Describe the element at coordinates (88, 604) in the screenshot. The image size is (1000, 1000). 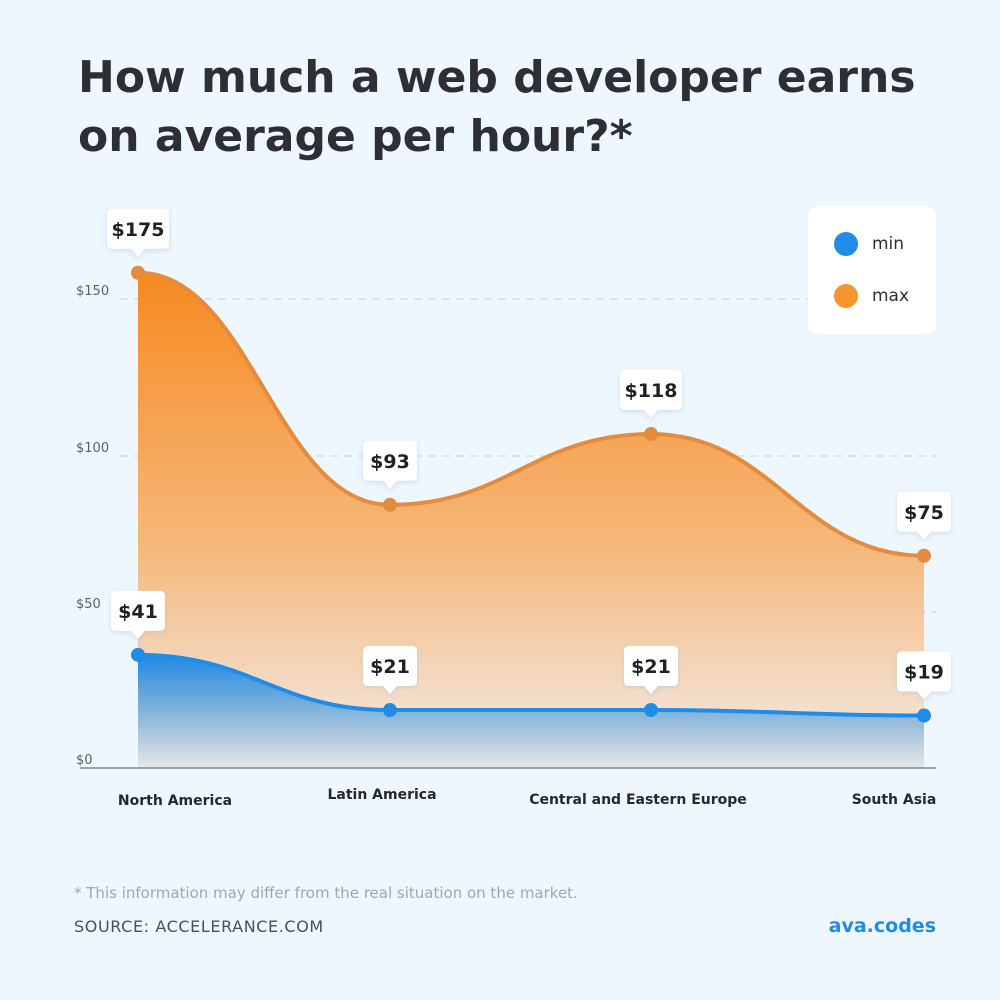
I see `y-tick-label: $50` at that location.